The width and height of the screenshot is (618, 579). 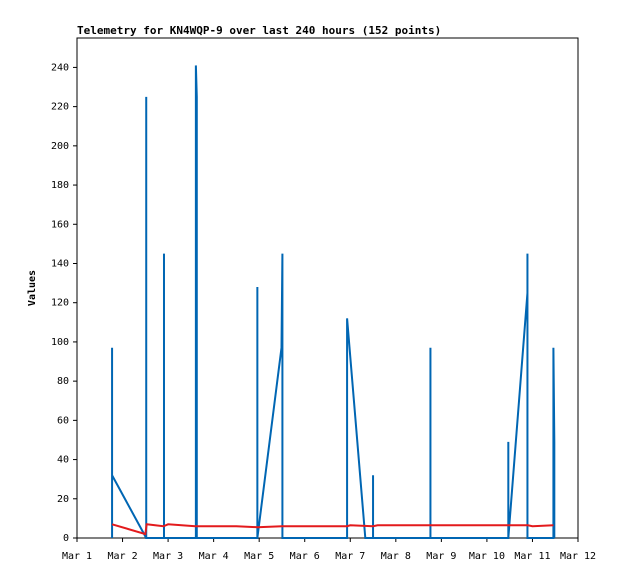 What do you see at coordinates (60, 146) in the screenshot?
I see `y-tick-label: 200` at bounding box center [60, 146].